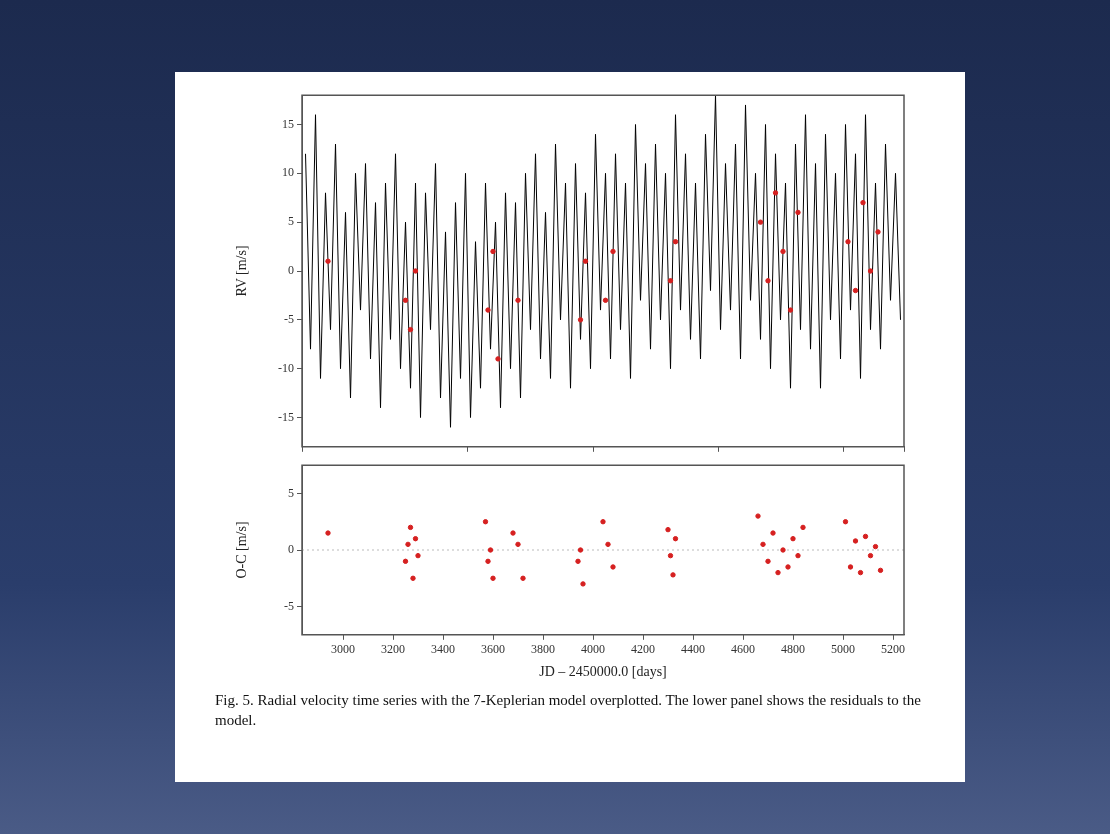  What do you see at coordinates (693, 649) in the screenshot?
I see `x-tick-label: 4400` at bounding box center [693, 649].